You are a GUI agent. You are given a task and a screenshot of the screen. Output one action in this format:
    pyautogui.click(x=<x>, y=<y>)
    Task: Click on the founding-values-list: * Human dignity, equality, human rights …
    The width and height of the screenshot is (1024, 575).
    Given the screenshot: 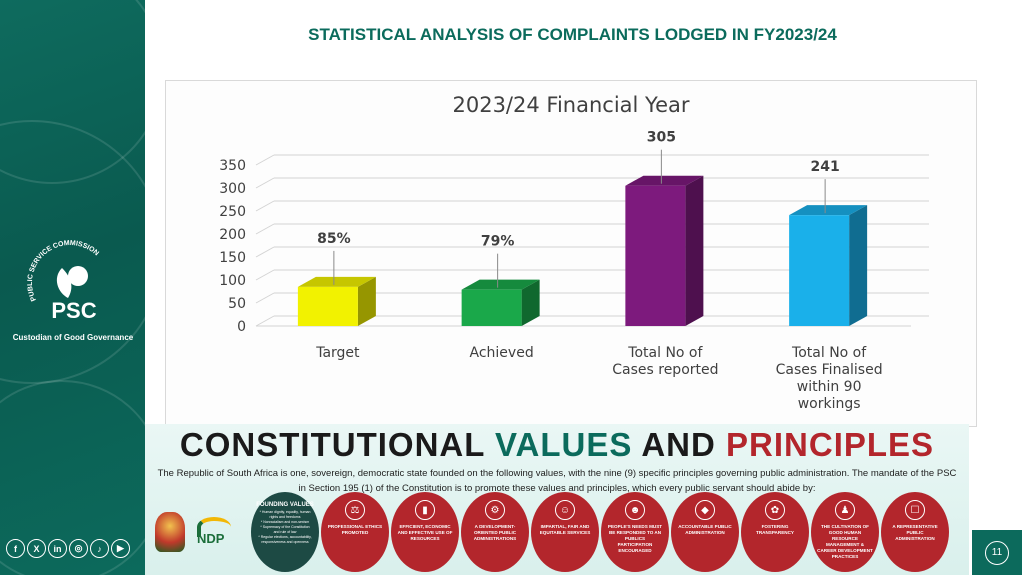 What is the action you would take?
    pyautogui.click(x=285, y=527)
    